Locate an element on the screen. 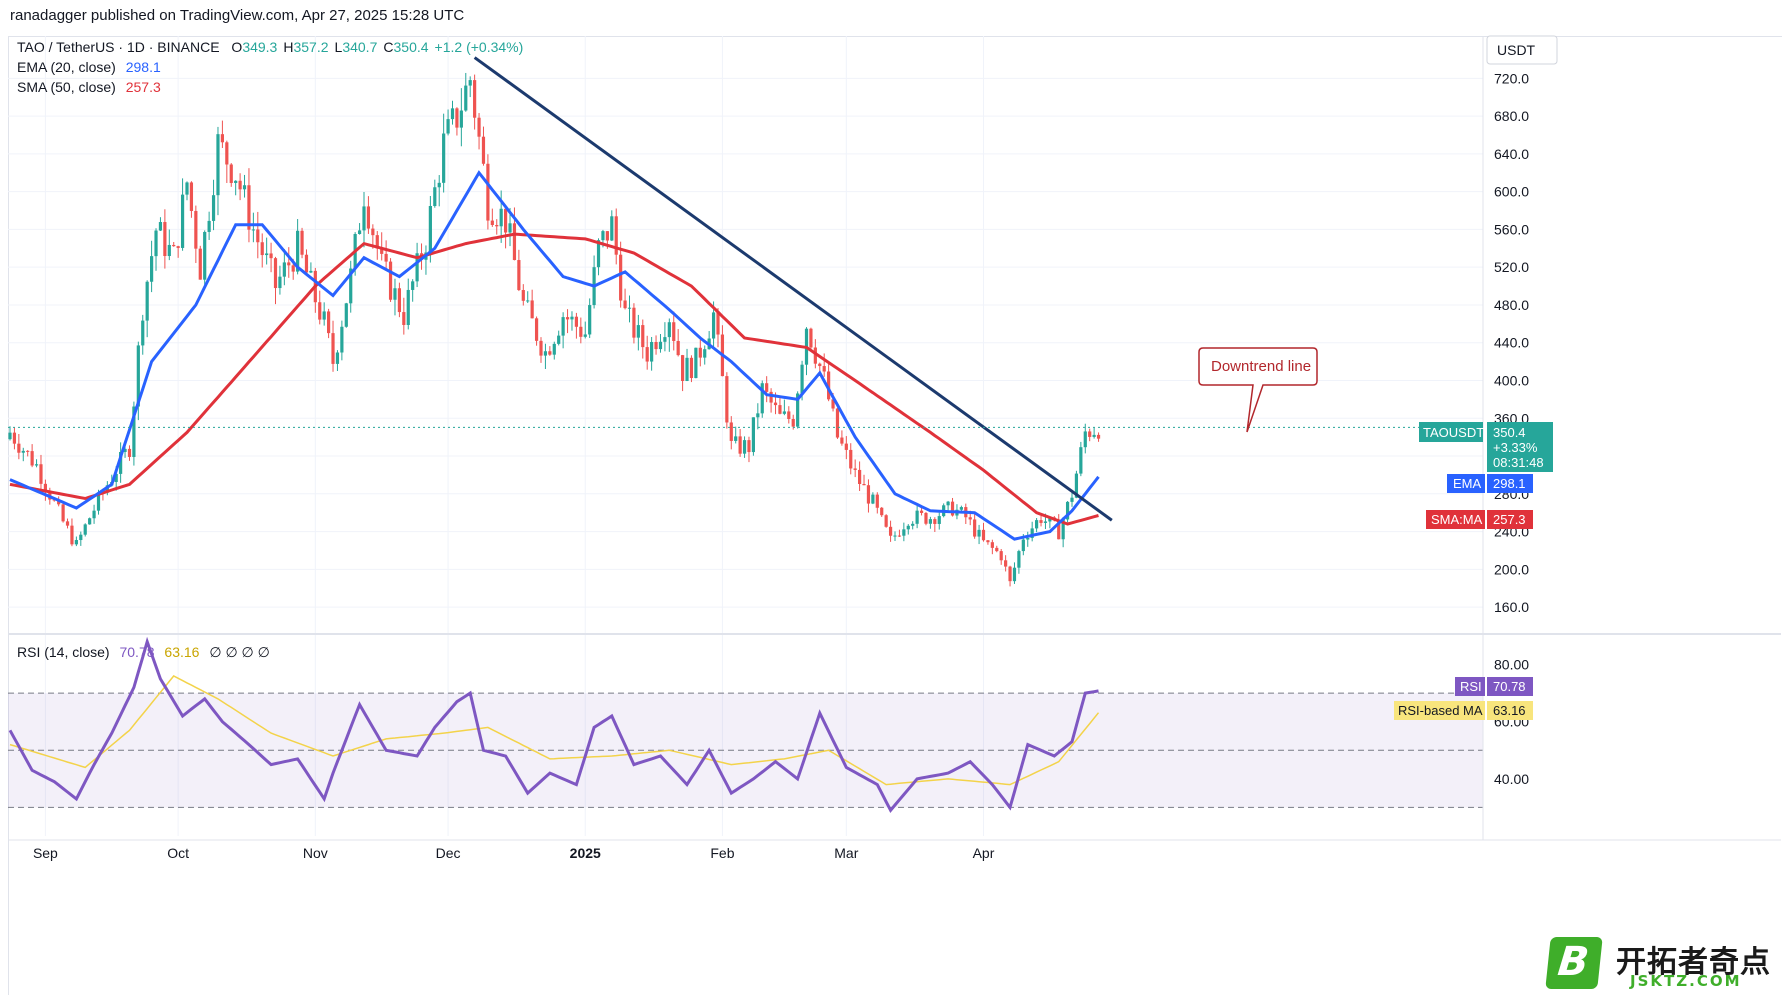  sma-legend-value: 257.3 is located at coordinates (143, 87).